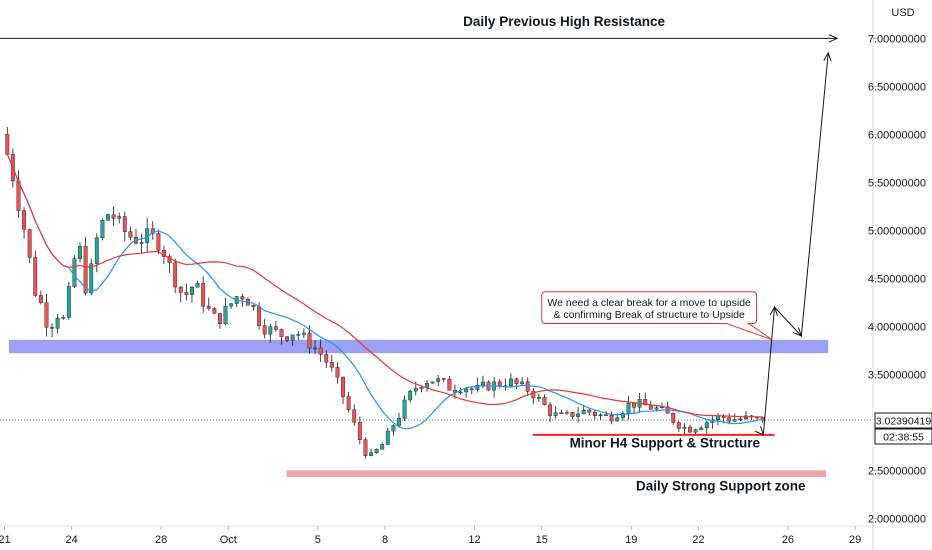 The image size is (932, 550). Describe the element at coordinates (897, 375) in the screenshot. I see `y-tick-label: 3.50000000` at that location.